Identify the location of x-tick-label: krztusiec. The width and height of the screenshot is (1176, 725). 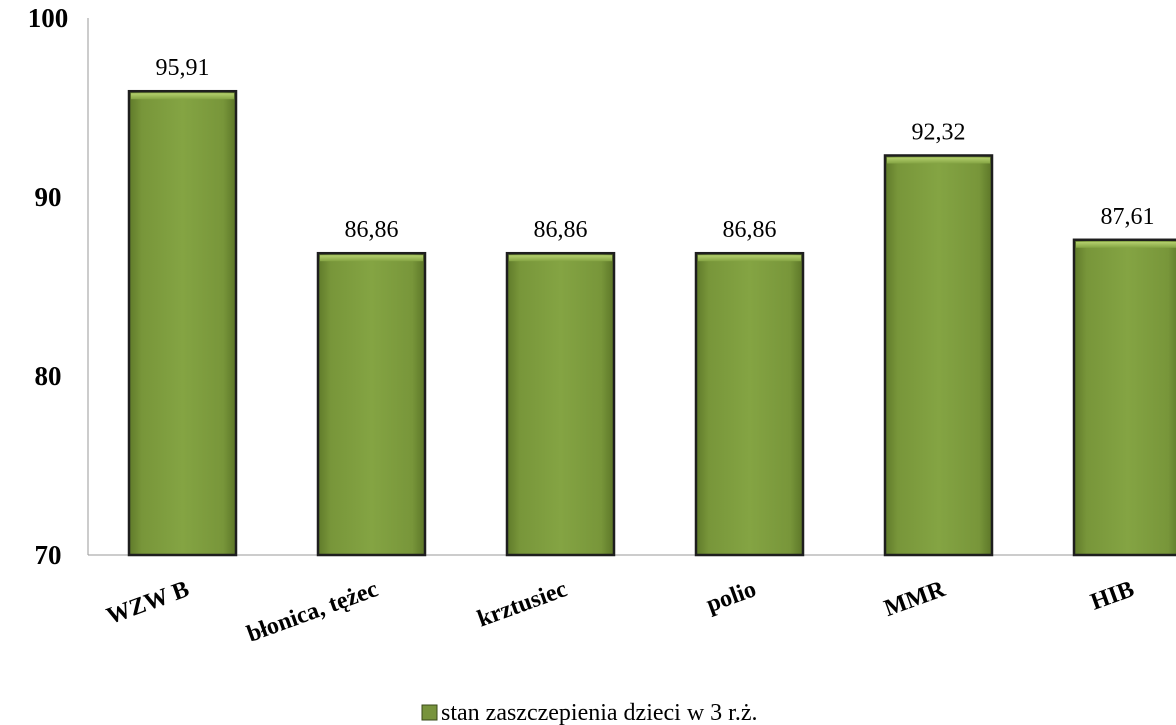
(522, 604).